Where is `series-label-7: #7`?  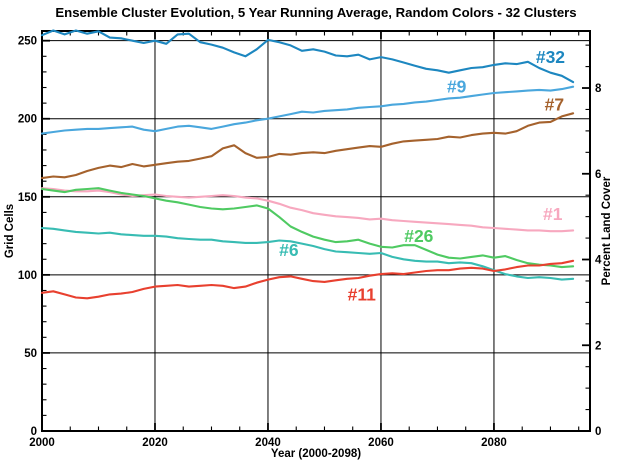 series-label-7: #7 is located at coordinates (554, 105).